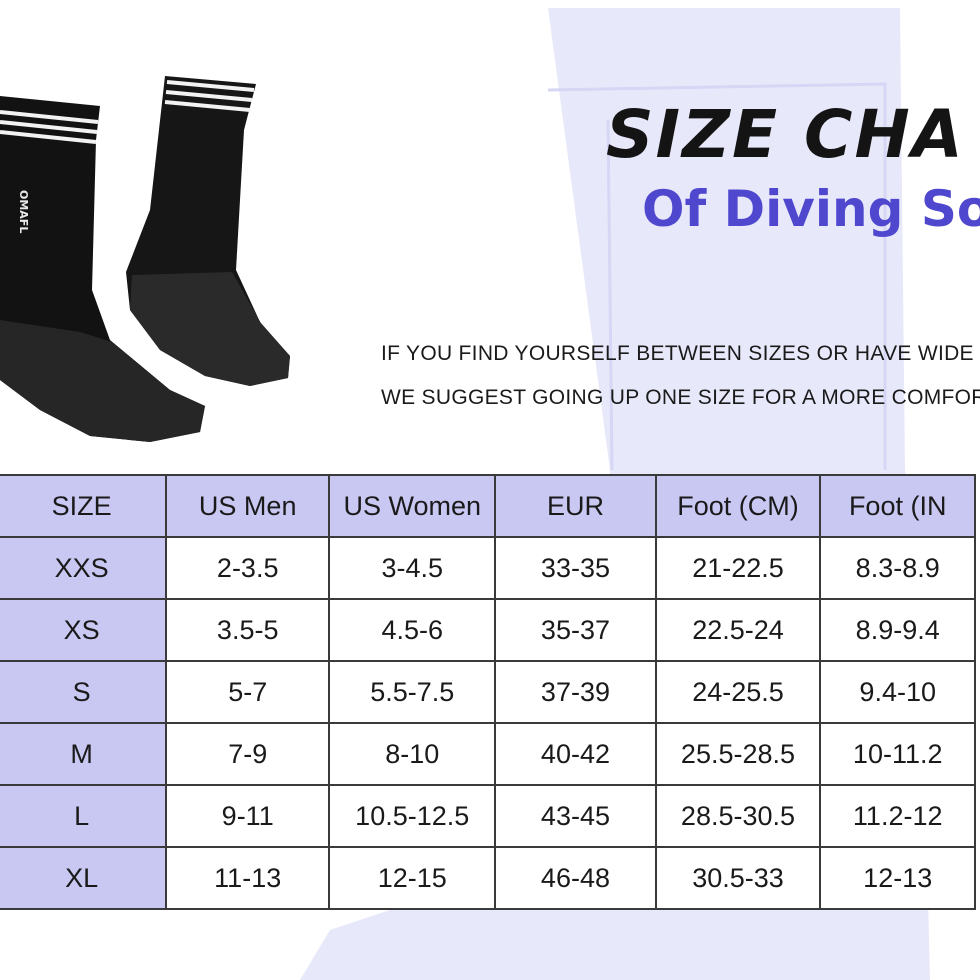 This screenshot has width=980, height=980. What do you see at coordinates (897, 816) in the screenshot?
I see `foot-in-cell: 11.2-12` at bounding box center [897, 816].